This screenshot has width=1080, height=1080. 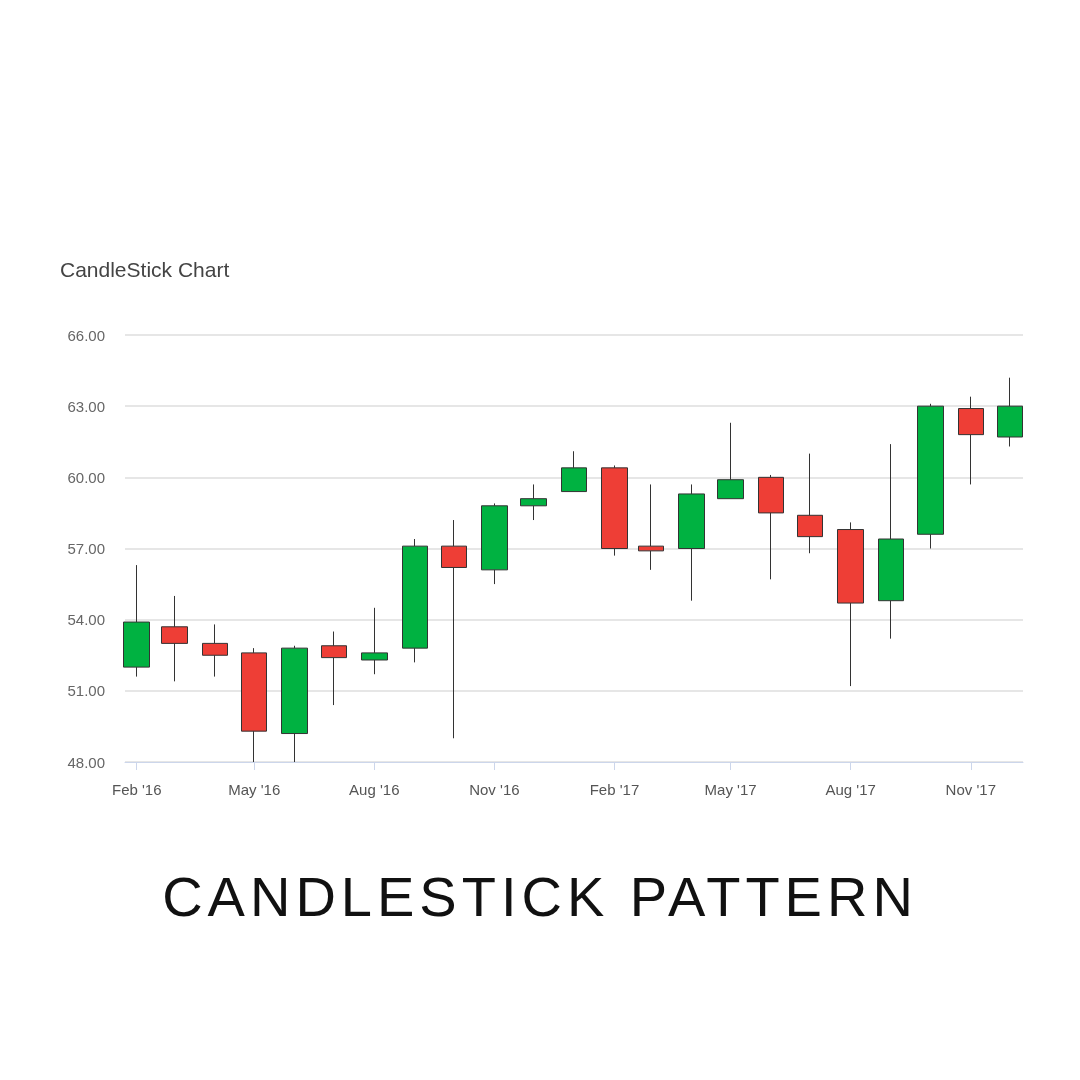 What do you see at coordinates (494, 789) in the screenshot?
I see `x-tick-label: Nov '16` at bounding box center [494, 789].